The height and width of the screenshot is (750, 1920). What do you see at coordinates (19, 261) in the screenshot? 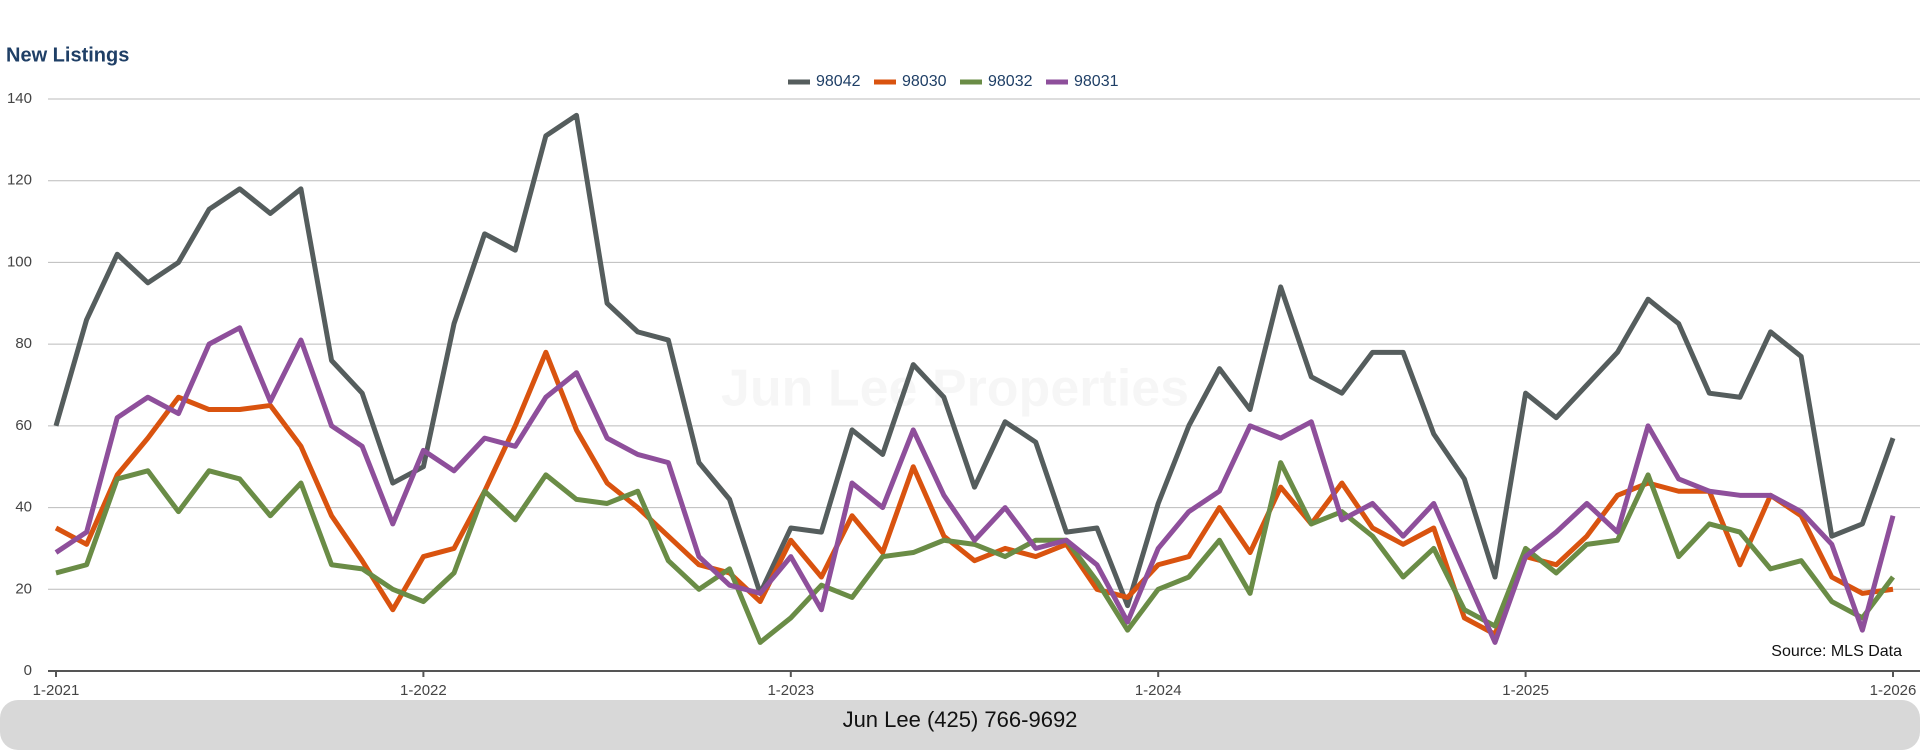
I see `y-tick-label: 100` at bounding box center [19, 261].